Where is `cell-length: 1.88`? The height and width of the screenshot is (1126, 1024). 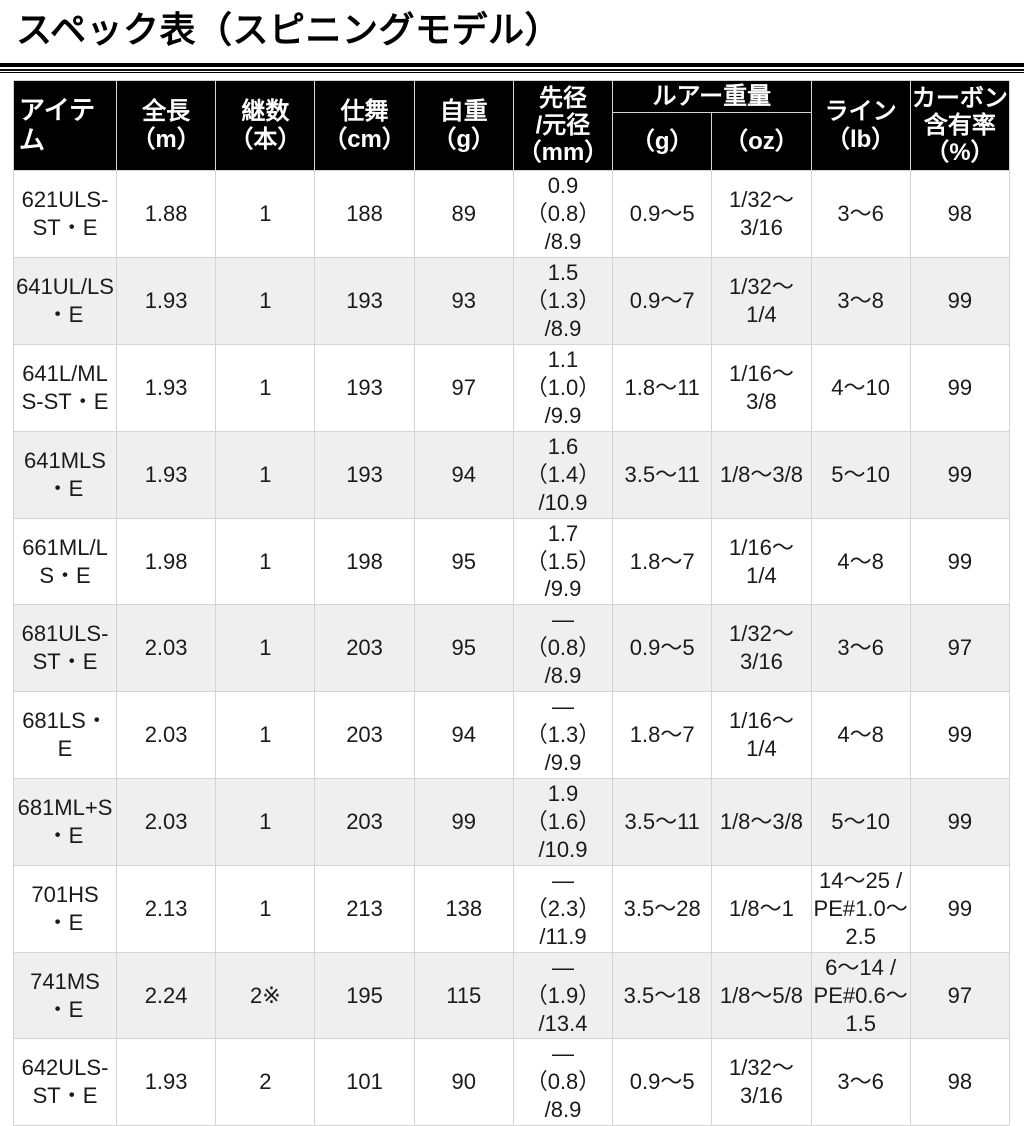
cell-length: 1.88 is located at coordinates (166, 214).